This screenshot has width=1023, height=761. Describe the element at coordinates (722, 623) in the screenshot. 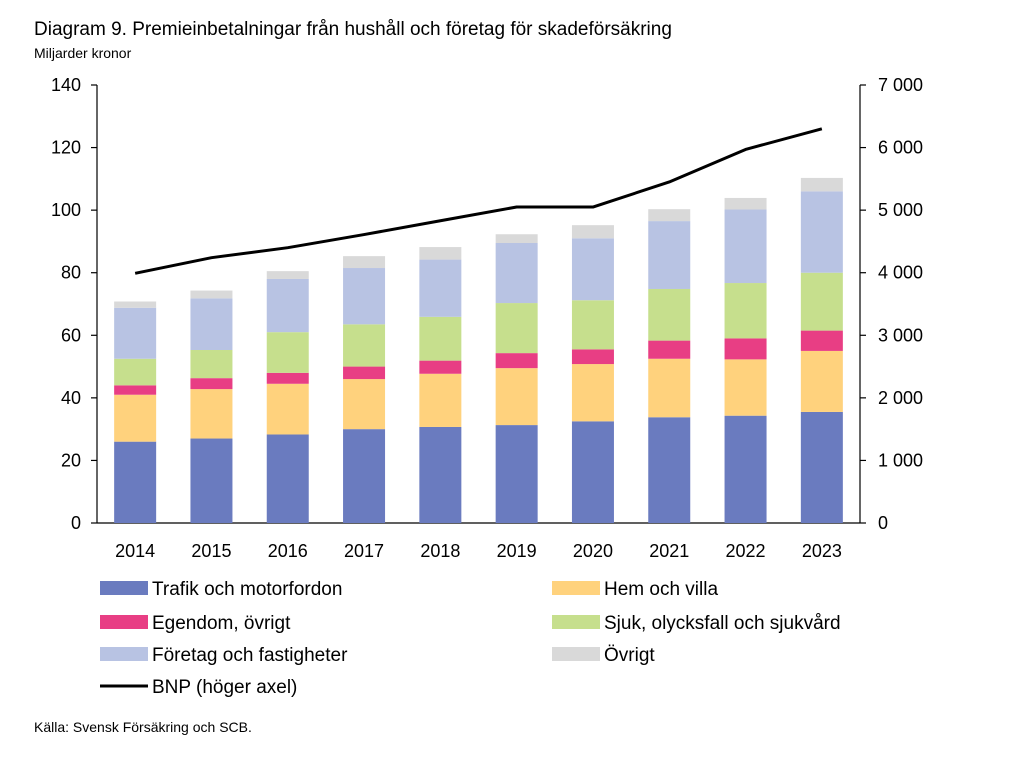

I see `legend-label: Sjuk, olycksfall och sjukvård` at that location.